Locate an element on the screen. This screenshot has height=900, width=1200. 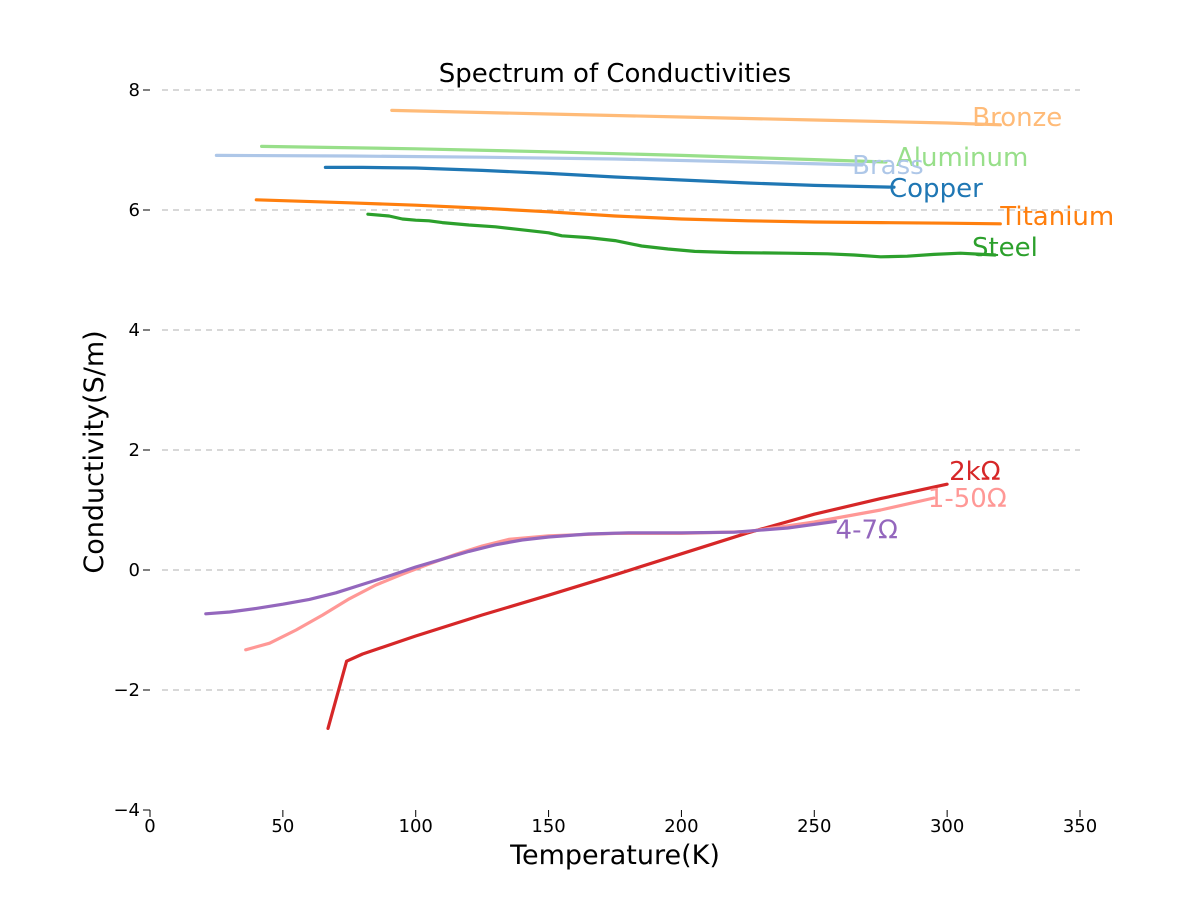
series-line-brass is located at coordinates (539, 160).